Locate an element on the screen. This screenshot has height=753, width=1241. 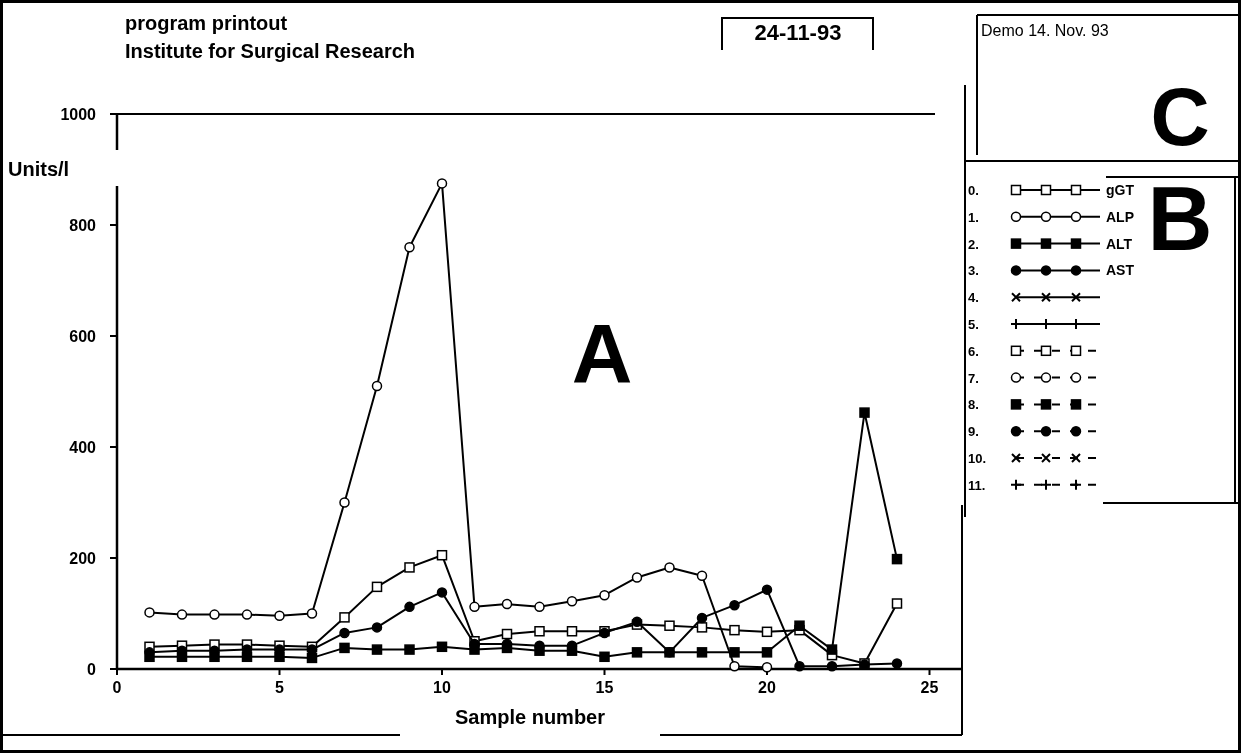
text: 6. is located at coordinates (973, 351).